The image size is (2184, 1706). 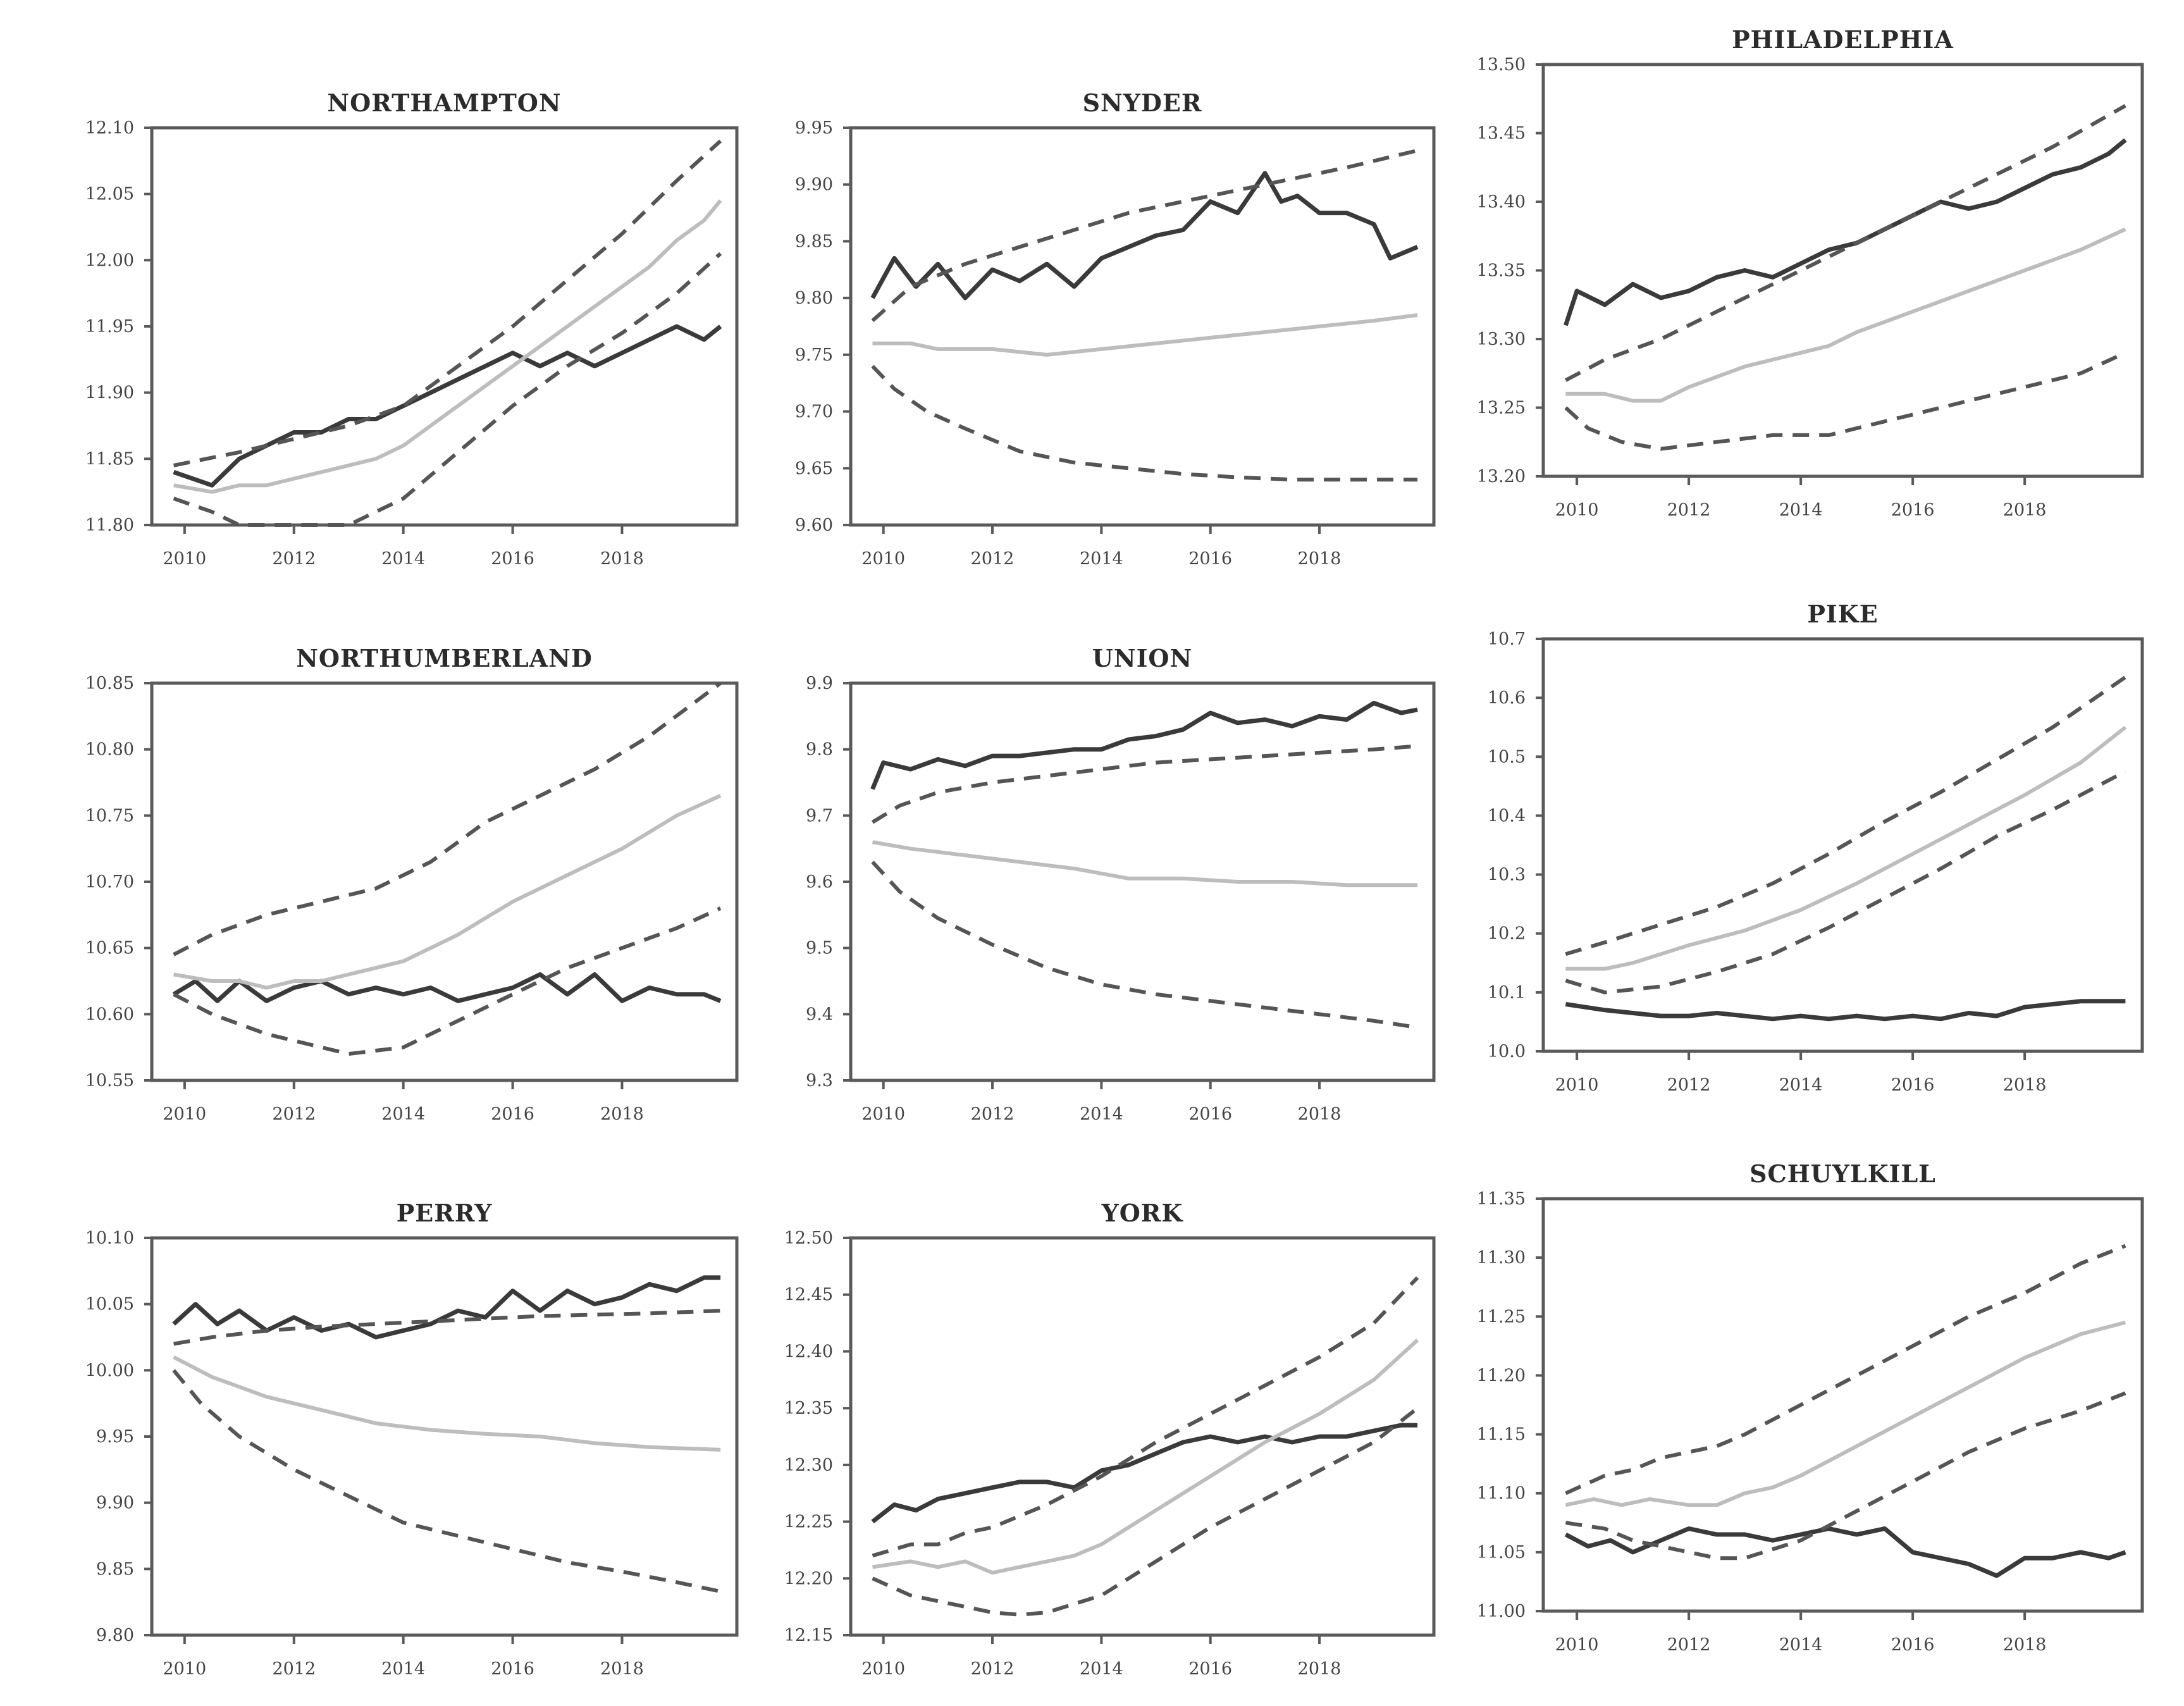 What do you see at coordinates (814, 525) in the screenshot?
I see `y-tick-label: 9.60` at bounding box center [814, 525].